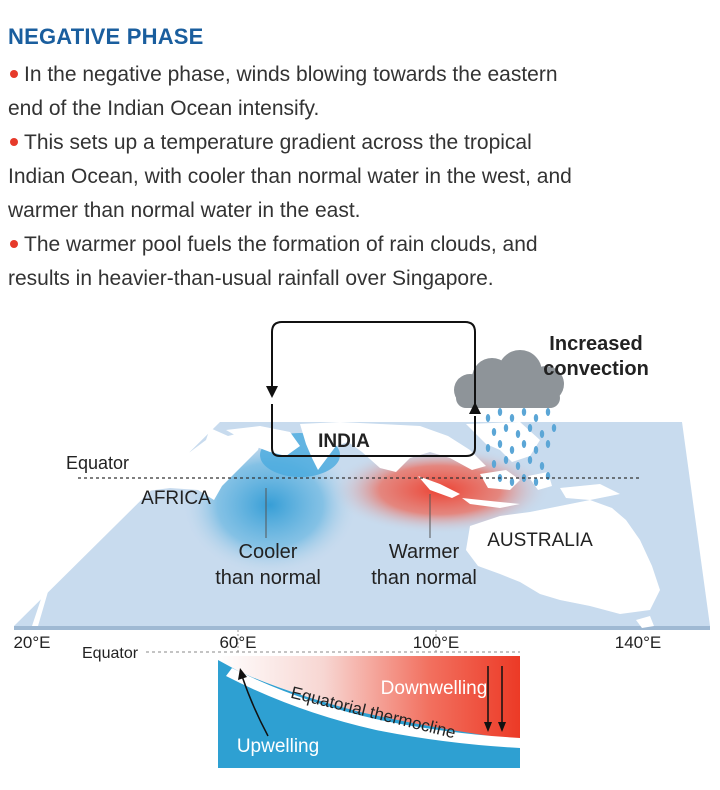  Describe the element at coordinates (373, 365) in the screenshot. I see `circulation-loop` at that location.